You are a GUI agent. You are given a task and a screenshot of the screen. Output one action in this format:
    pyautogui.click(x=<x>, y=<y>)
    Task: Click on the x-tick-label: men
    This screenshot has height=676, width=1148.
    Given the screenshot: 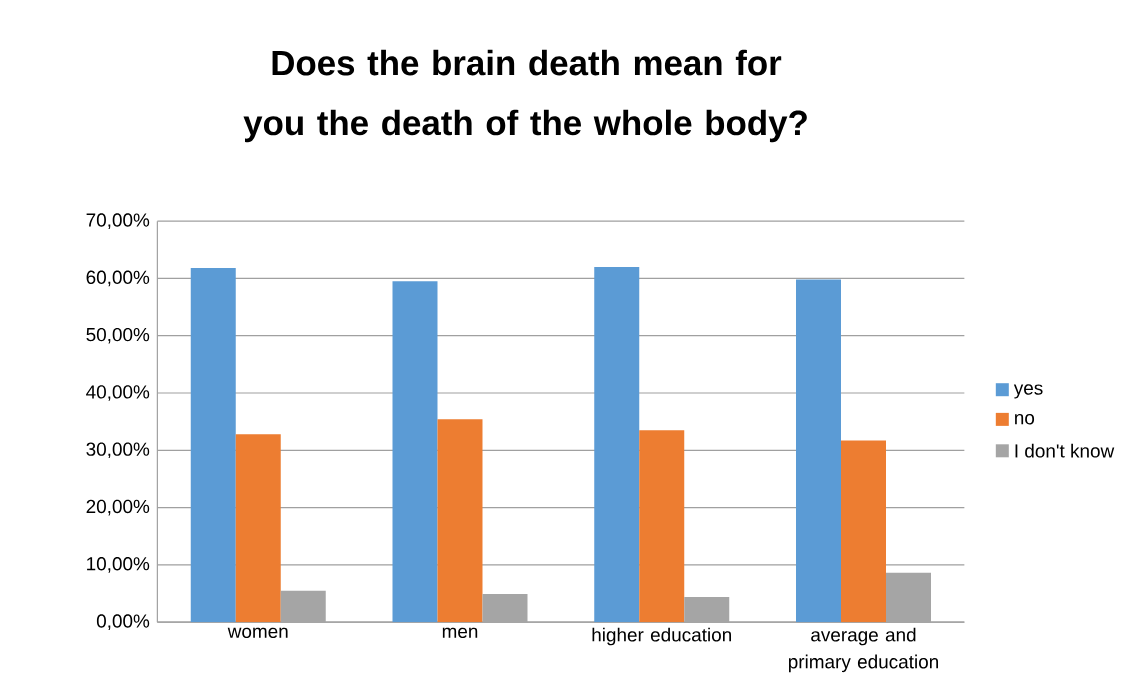 What is the action you would take?
    pyautogui.click(x=460, y=633)
    